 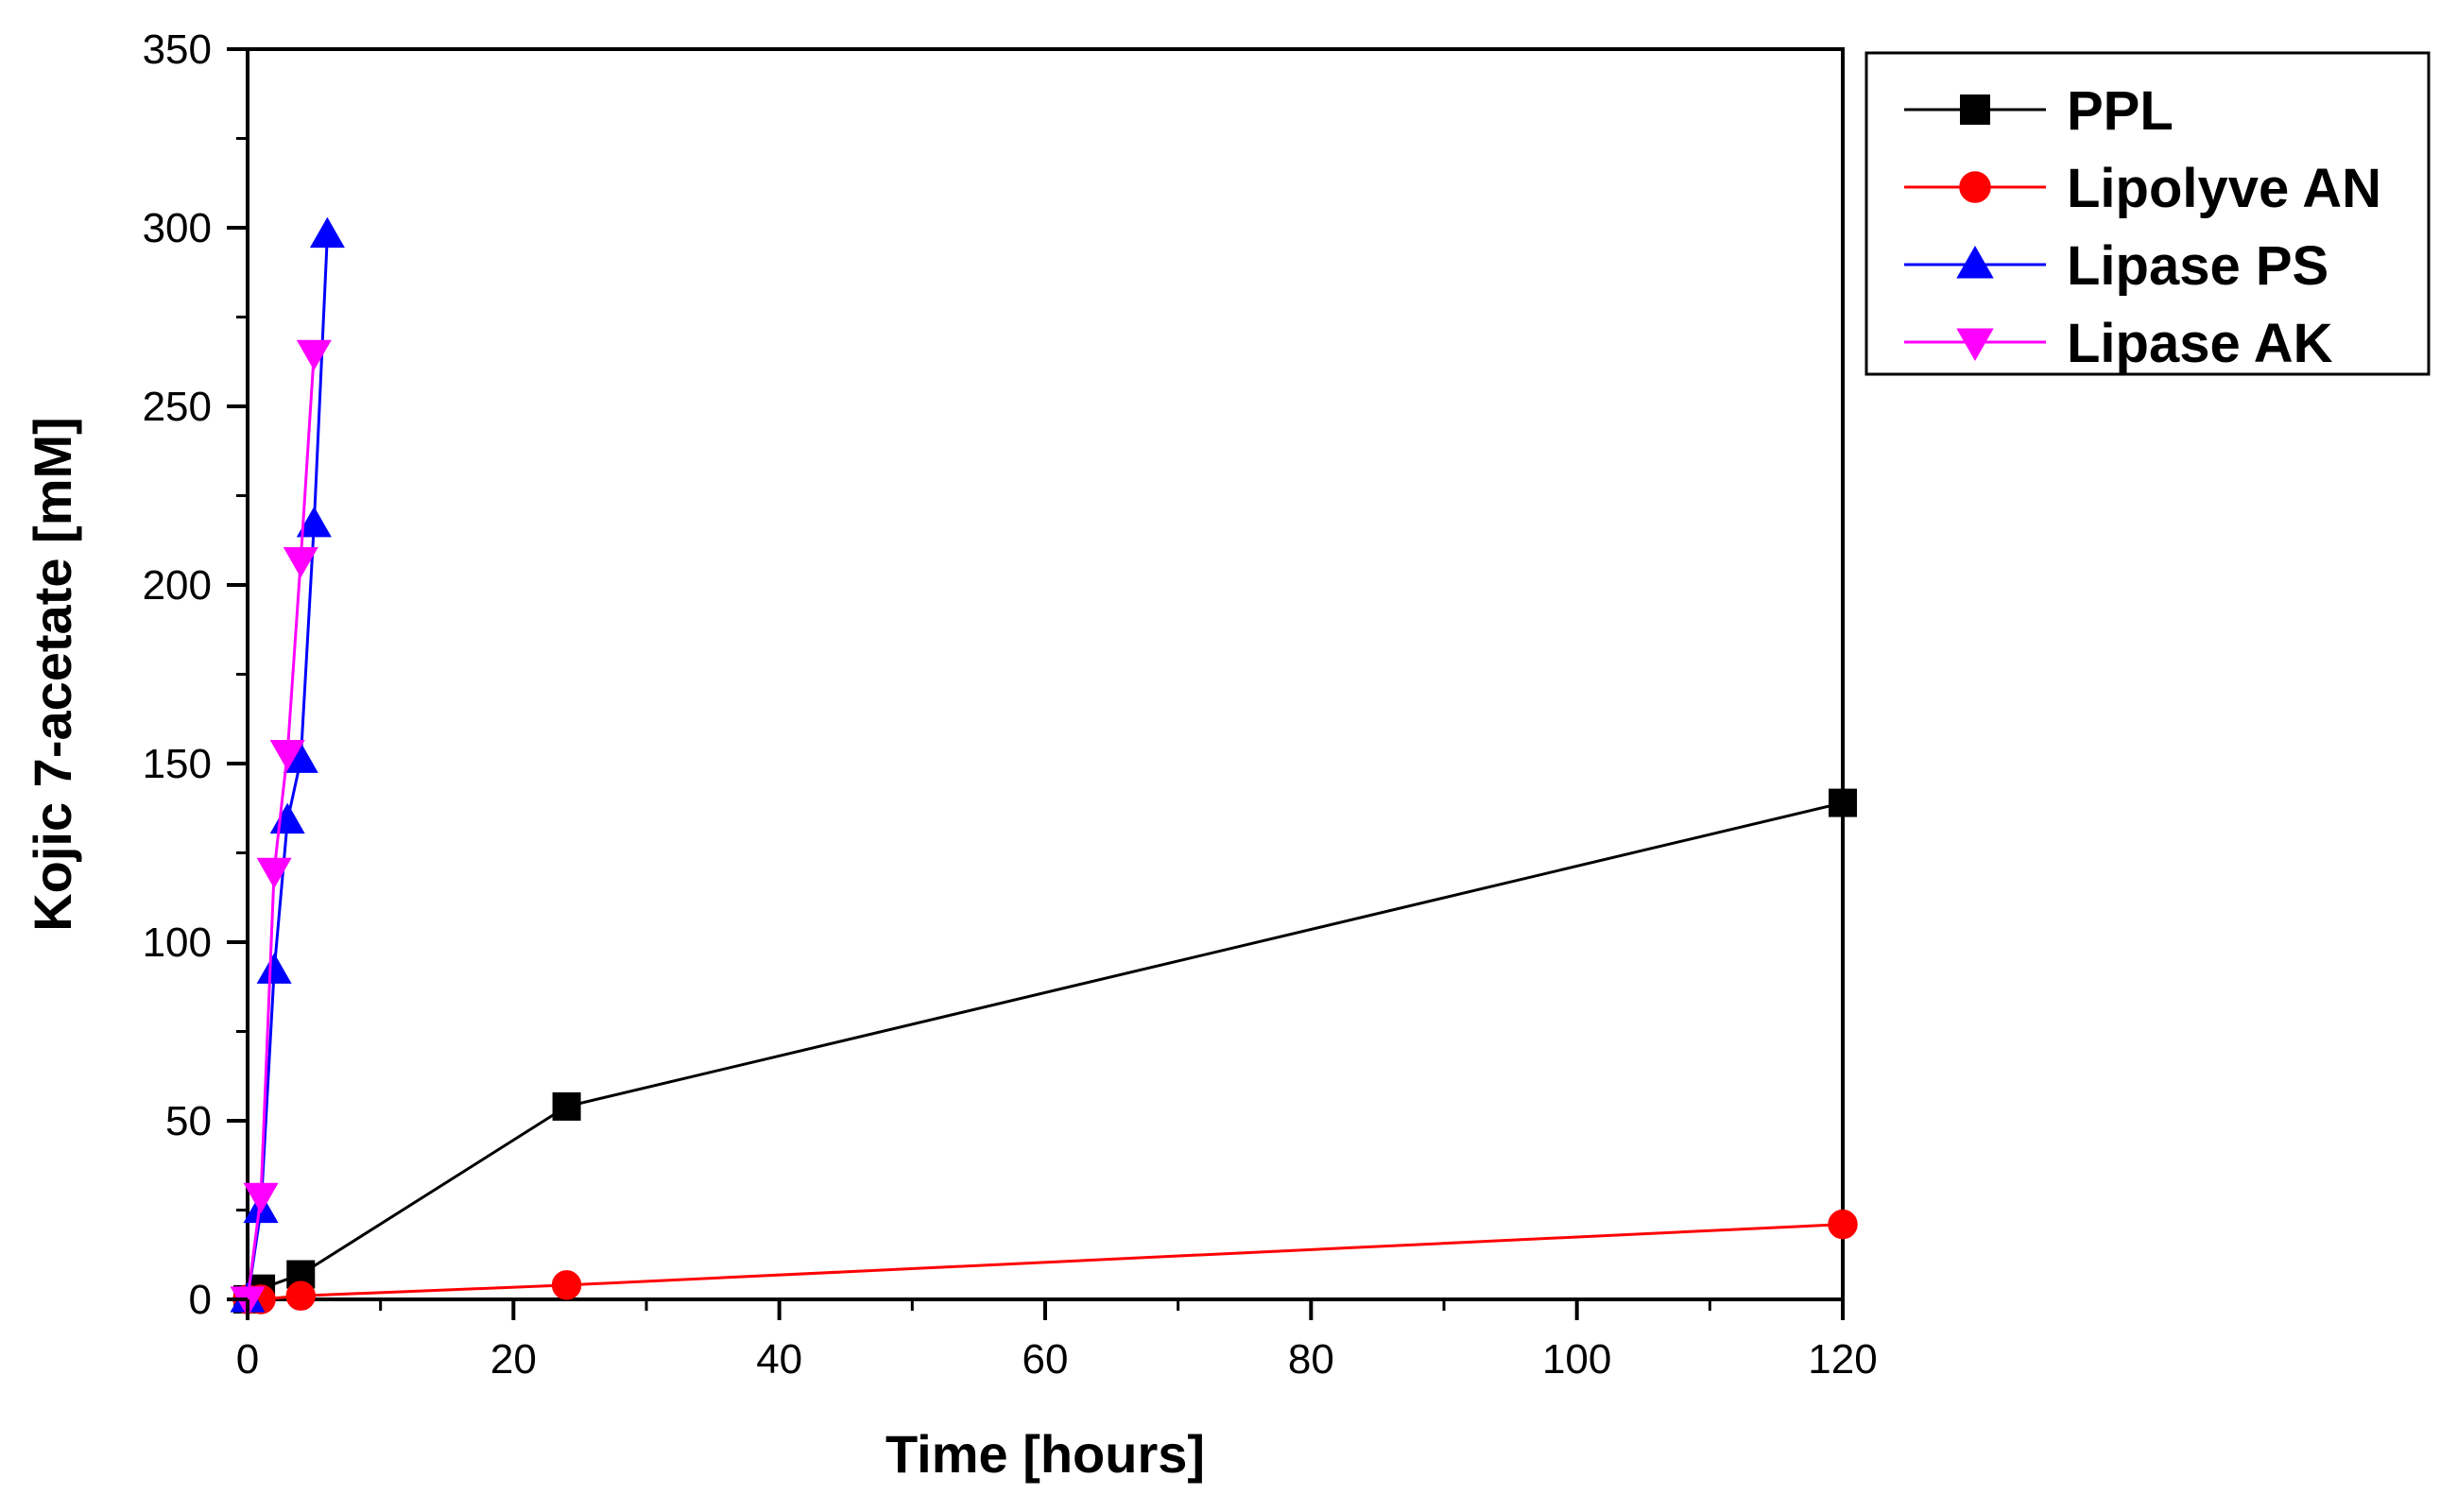 I want to click on x-axis-title: Time [hours], so click(x=1045, y=1454).